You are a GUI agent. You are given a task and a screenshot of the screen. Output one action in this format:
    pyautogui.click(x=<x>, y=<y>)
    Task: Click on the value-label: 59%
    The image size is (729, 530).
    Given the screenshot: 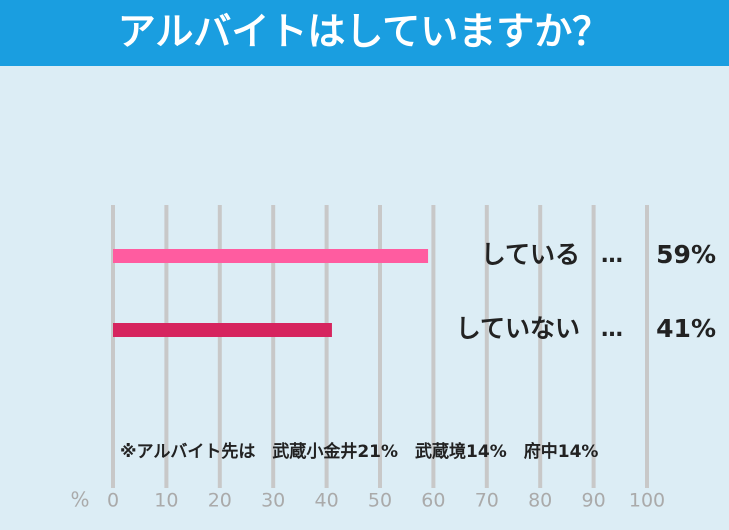 What is the action you would take?
    pyautogui.click(x=686, y=254)
    